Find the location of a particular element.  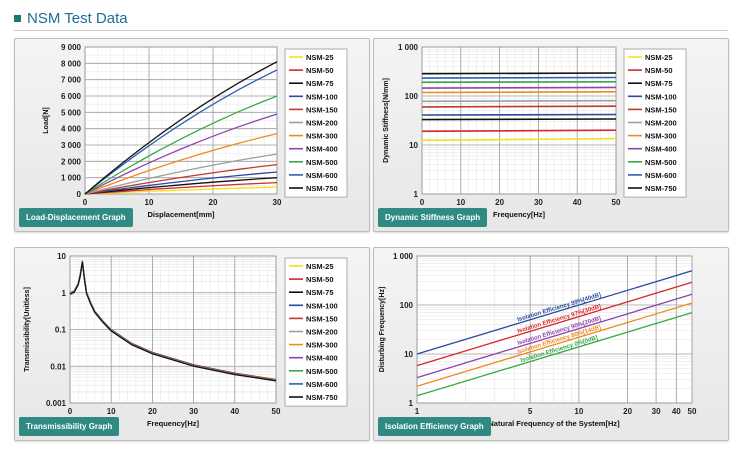

y-axis-label: Transmissibility[Unitless] is located at coordinates (27, 329).